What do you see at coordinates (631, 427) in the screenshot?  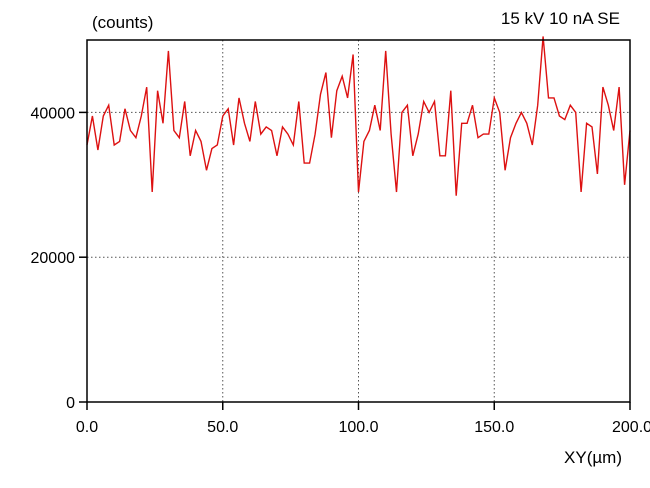 I see `x-tick-label: 200.0` at bounding box center [631, 427].